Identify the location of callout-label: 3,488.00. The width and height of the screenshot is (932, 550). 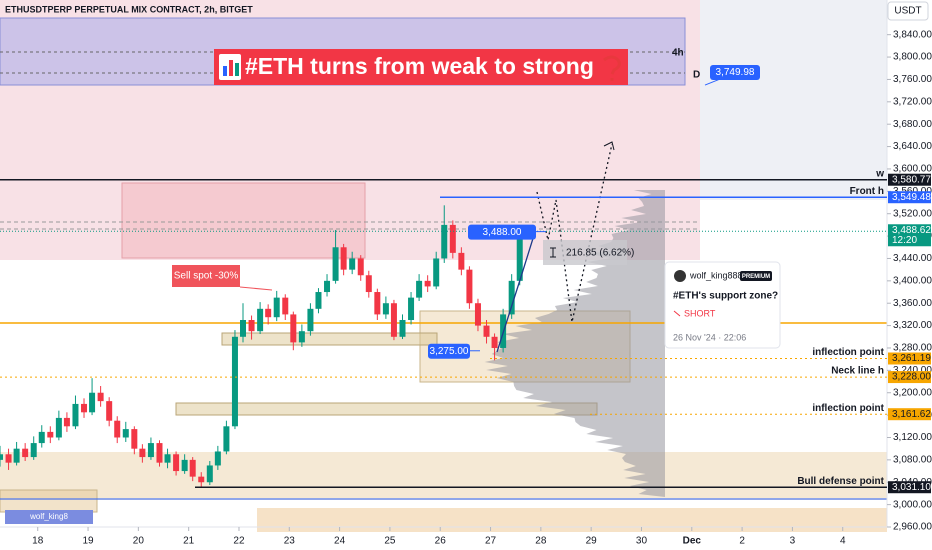
(502, 232).